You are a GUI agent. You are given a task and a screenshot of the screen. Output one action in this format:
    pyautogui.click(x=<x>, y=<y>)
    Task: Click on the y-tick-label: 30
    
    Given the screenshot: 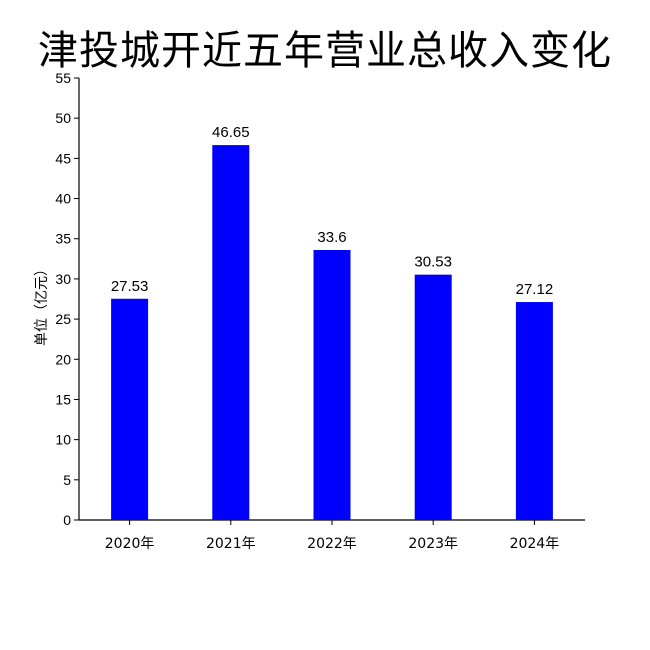 What is the action you would take?
    pyautogui.click(x=63, y=279)
    